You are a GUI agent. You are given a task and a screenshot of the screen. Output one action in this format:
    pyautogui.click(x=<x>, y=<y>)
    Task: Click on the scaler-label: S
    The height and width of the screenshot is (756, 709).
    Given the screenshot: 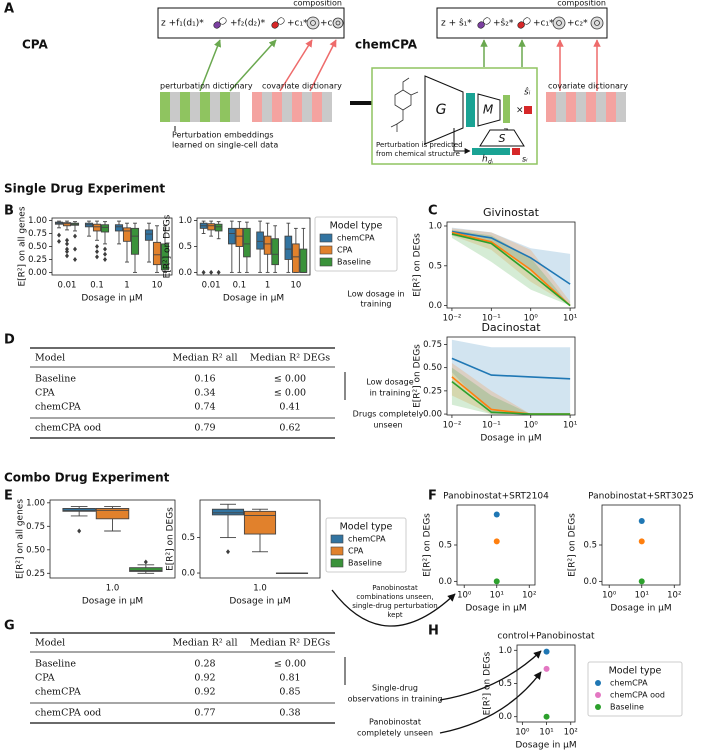 What is the action you would take?
    pyautogui.click(x=502, y=138)
    